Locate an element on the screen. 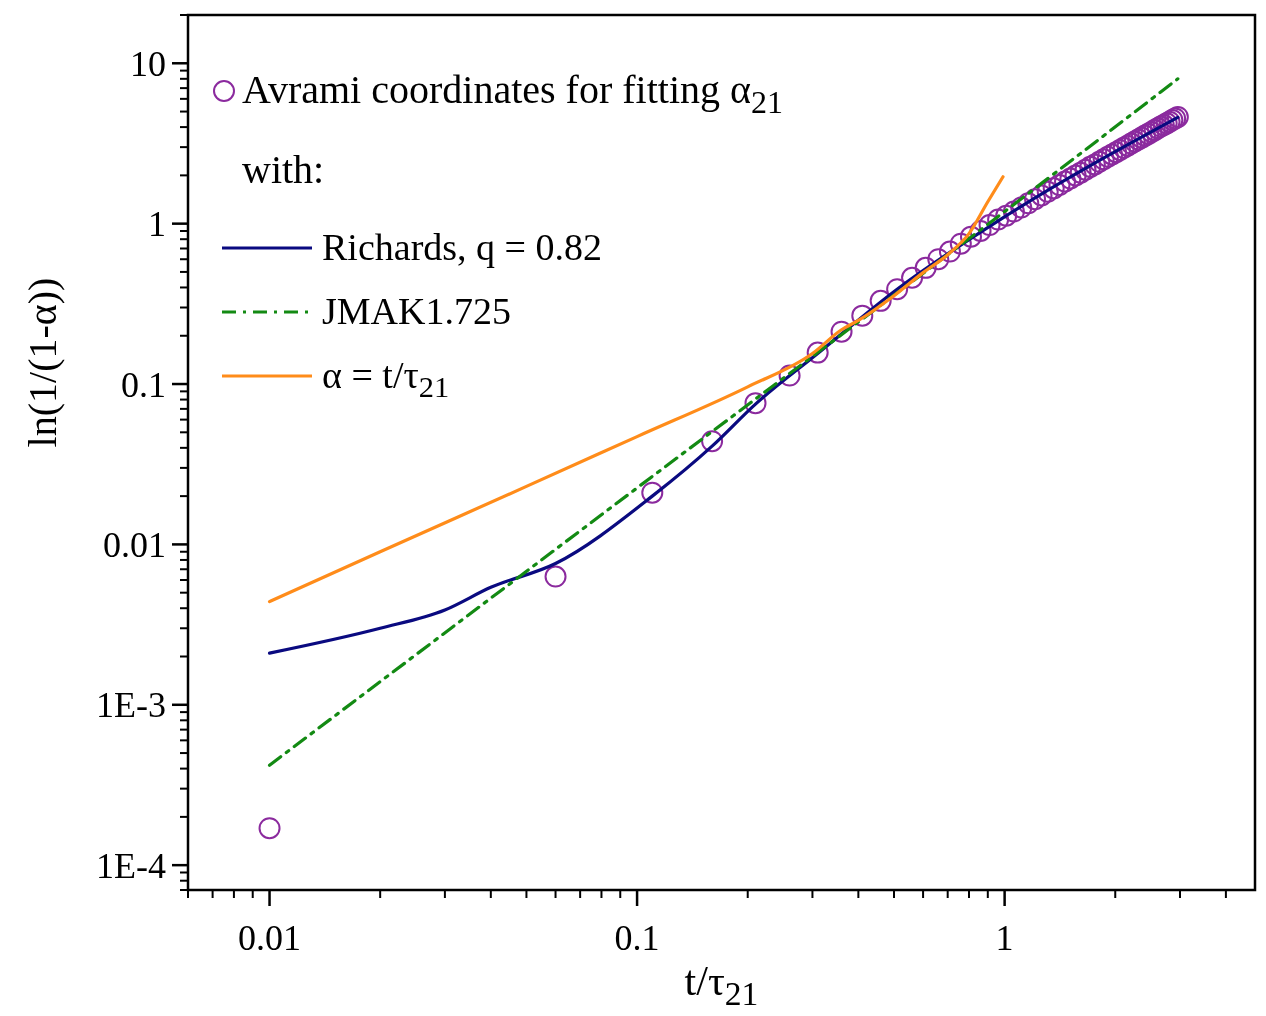 The image size is (1266, 1016). annotation: with: is located at coordinates (283, 169).